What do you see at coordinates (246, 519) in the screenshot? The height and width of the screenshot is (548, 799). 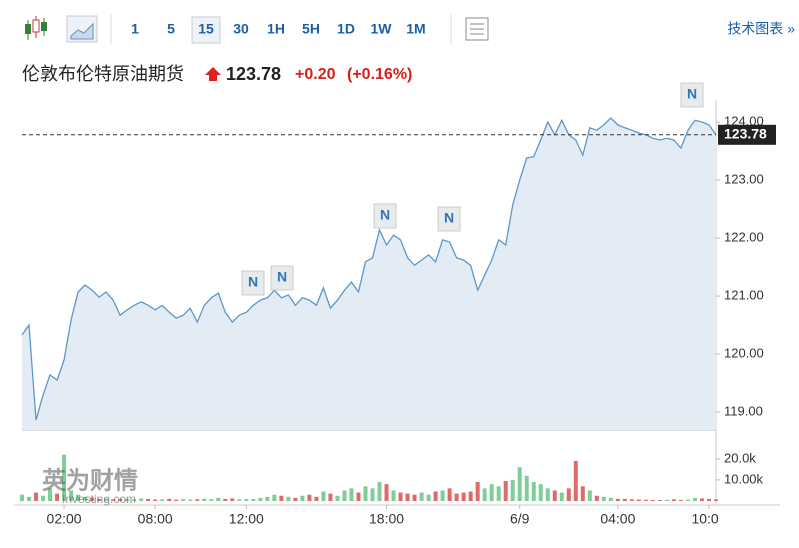 I see `x-tick-label: 12:00` at bounding box center [246, 519].